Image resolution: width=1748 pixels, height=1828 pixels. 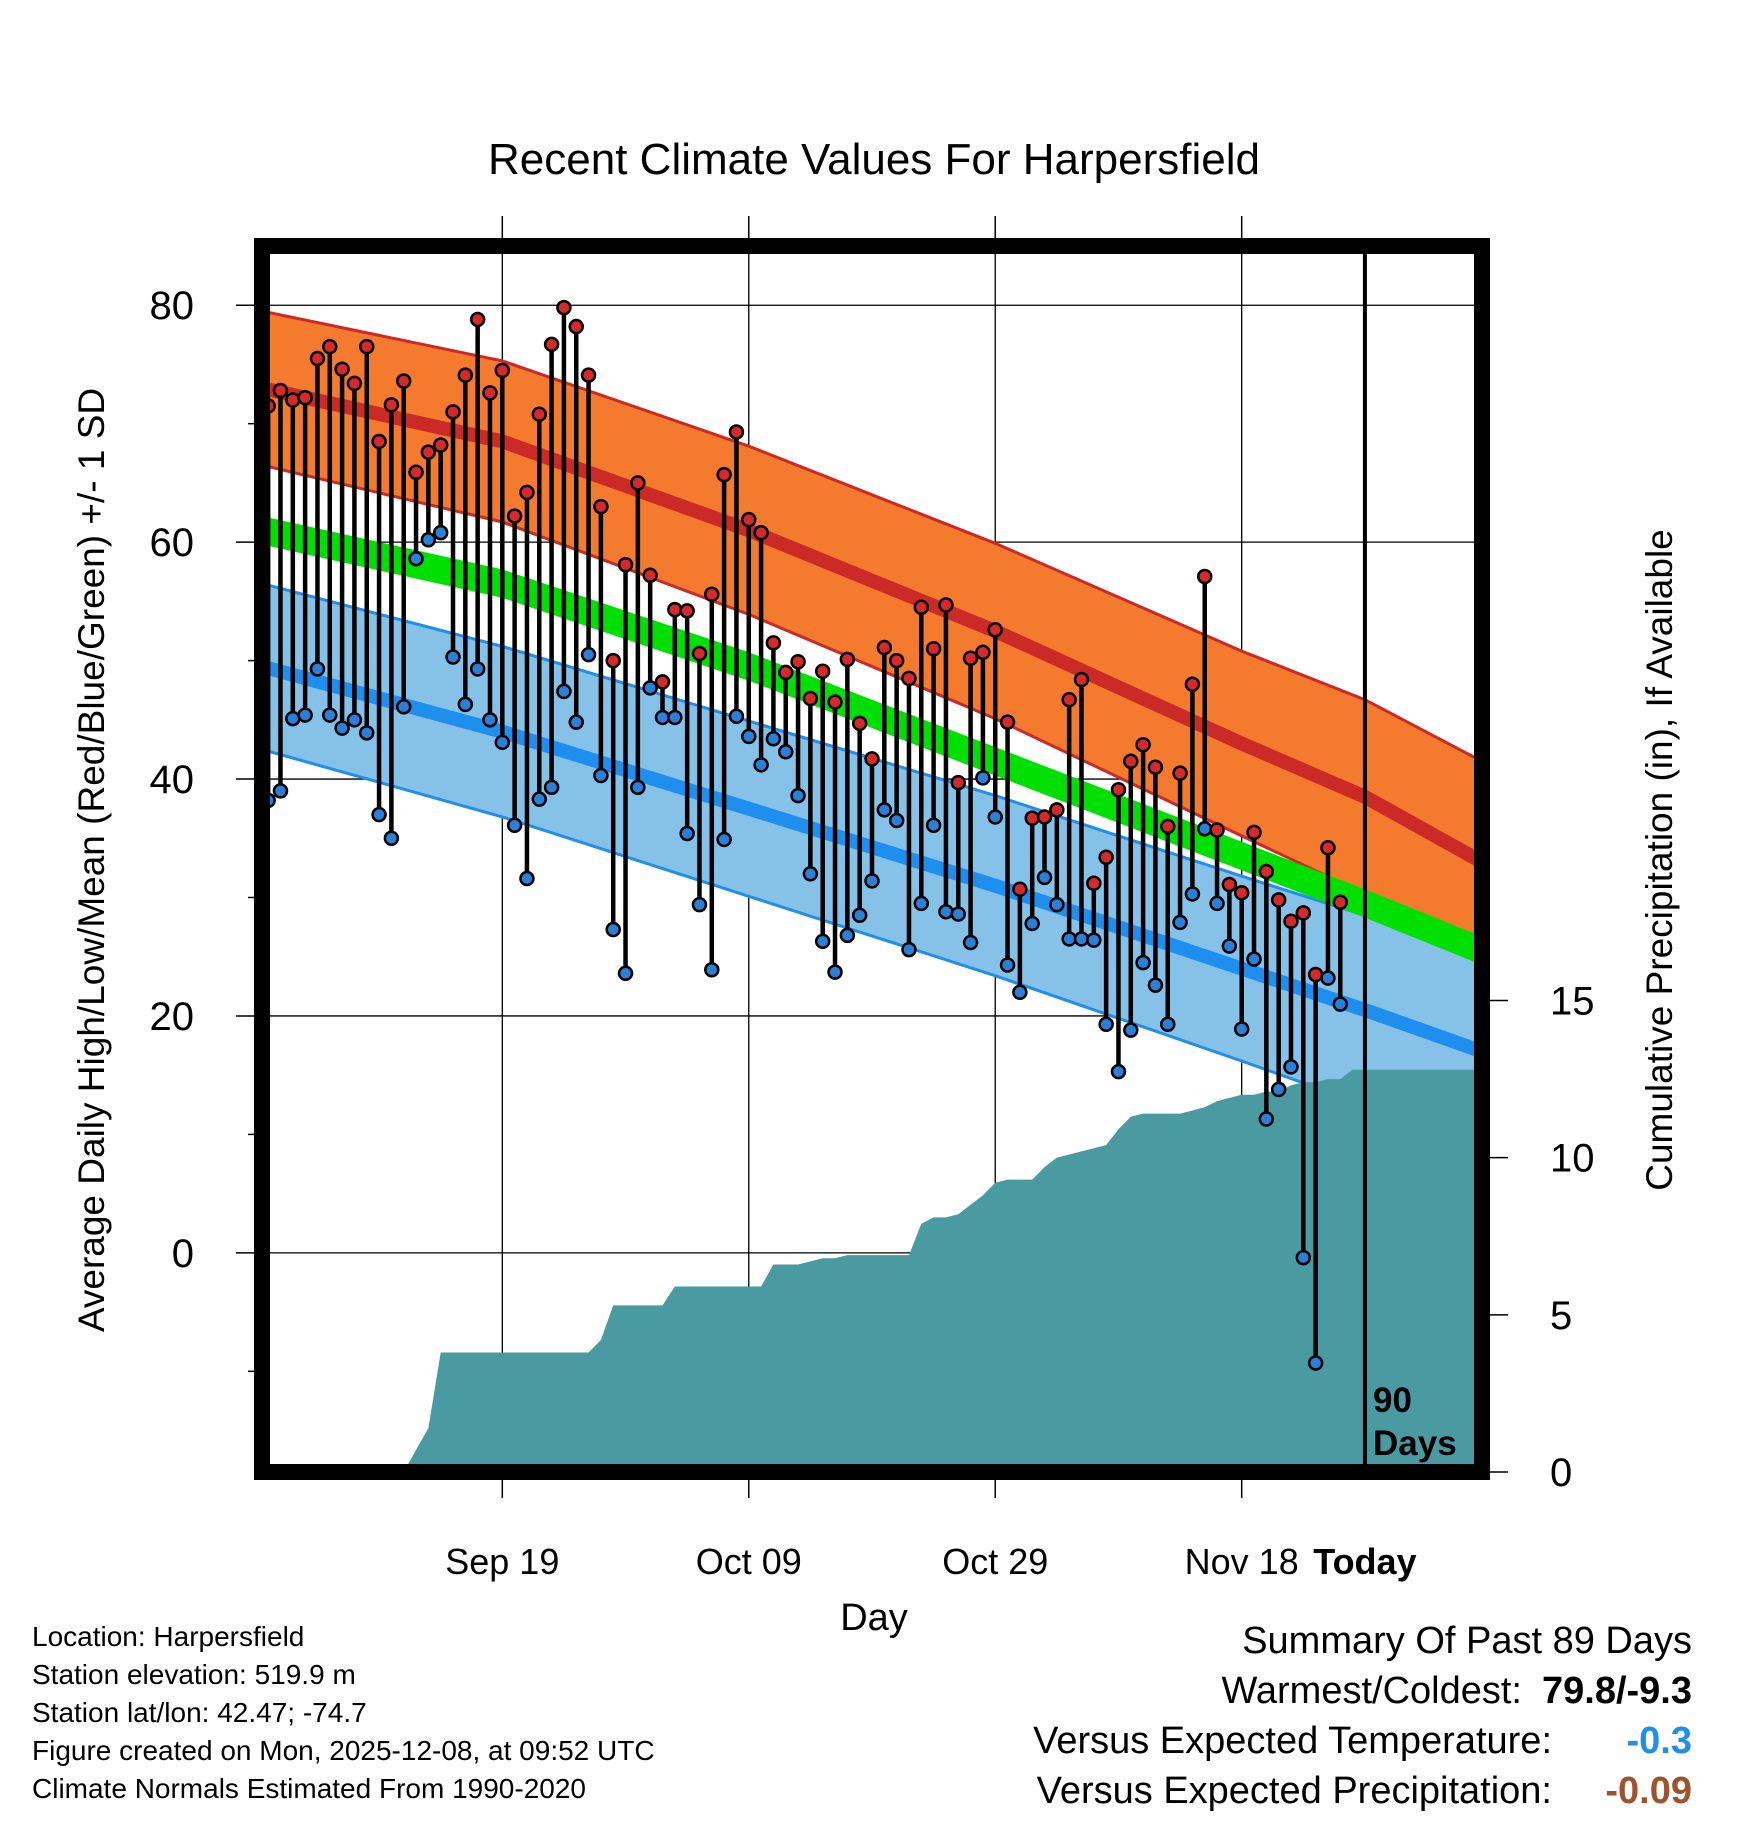 I want to click on summary-title: Summary Of Past 89 Days, so click(x=1467, y=1641).